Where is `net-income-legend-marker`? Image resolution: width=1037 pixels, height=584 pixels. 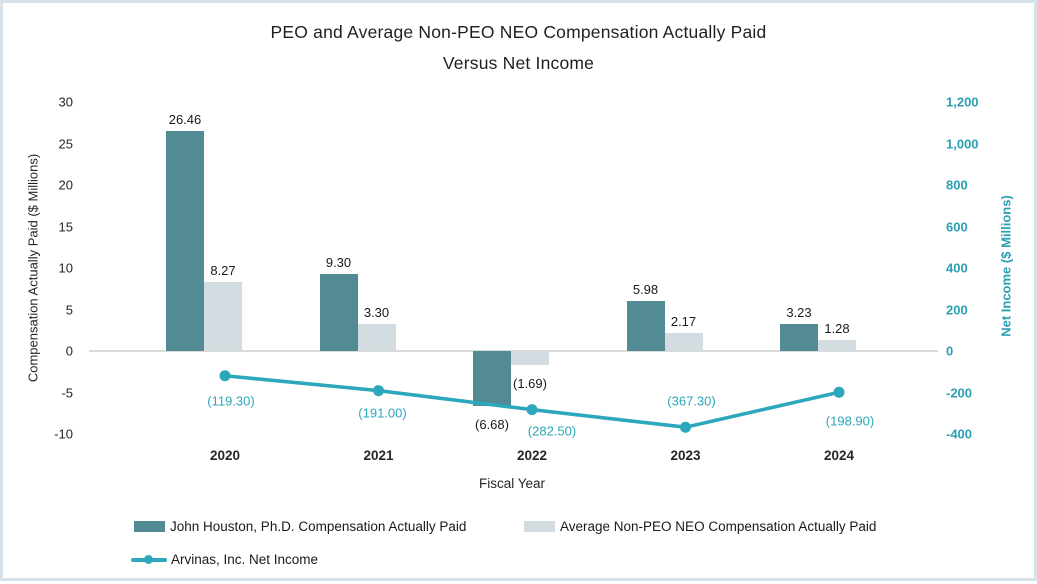 net-income-legend-marker is located at coordinates (149, 560).